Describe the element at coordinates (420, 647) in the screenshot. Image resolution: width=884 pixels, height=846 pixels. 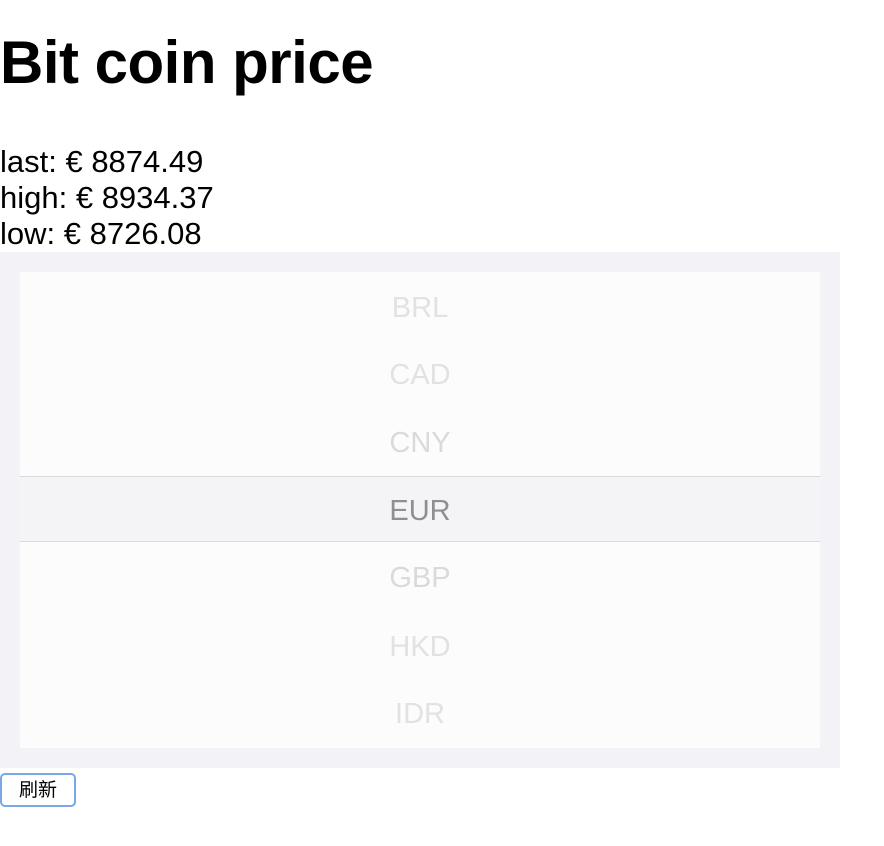
I see `currency-option-hkd: HKD` at that location.